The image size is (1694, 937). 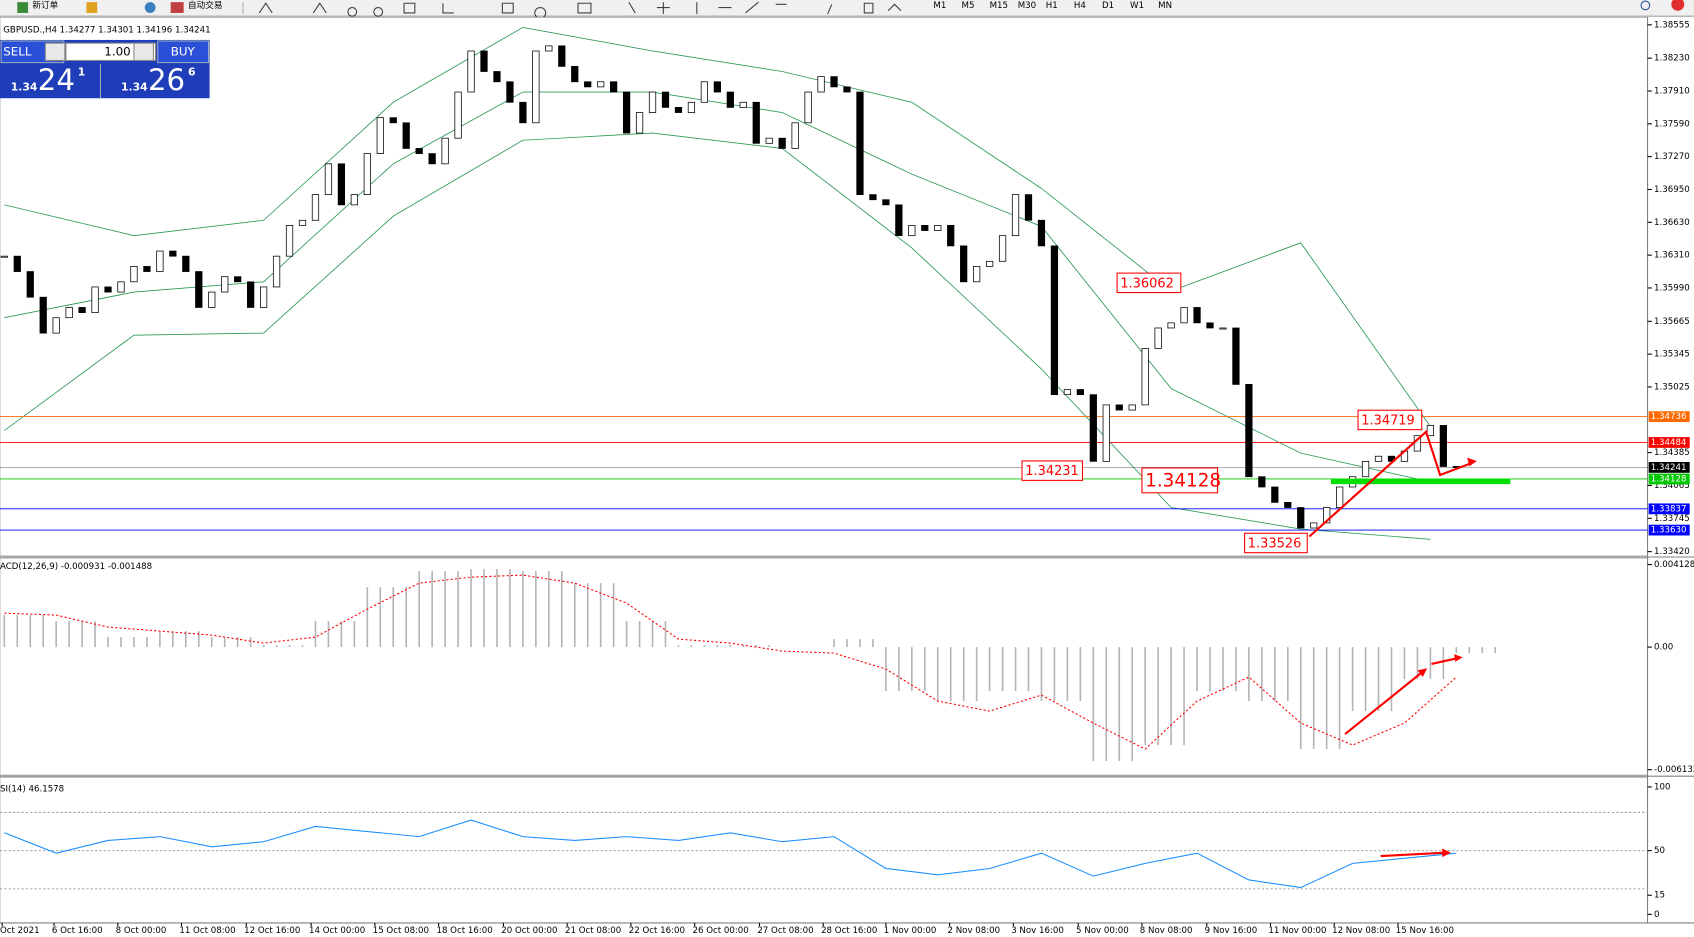 I want to click on timeframe-button: H4, so click(x=1080, y=6).